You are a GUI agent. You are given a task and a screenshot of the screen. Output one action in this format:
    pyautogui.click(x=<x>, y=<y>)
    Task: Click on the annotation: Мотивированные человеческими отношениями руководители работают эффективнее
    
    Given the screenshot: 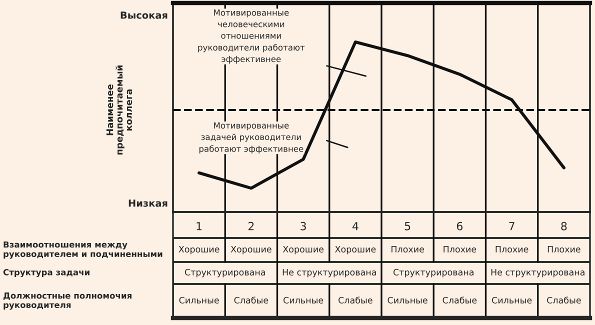 What is the action you would take?
    pyautogui.click(x=251, y=37)
    